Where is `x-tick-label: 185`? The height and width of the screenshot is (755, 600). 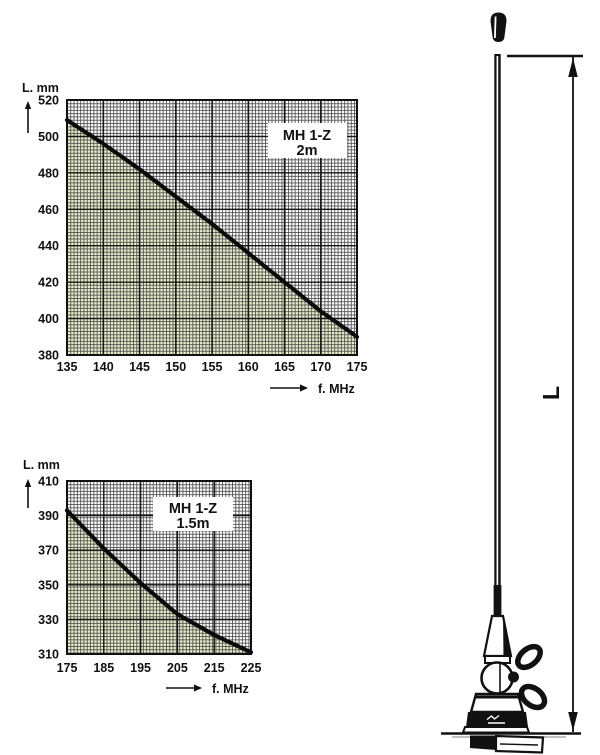
x-tick-label: 185 is located at coordinates (103, 668).